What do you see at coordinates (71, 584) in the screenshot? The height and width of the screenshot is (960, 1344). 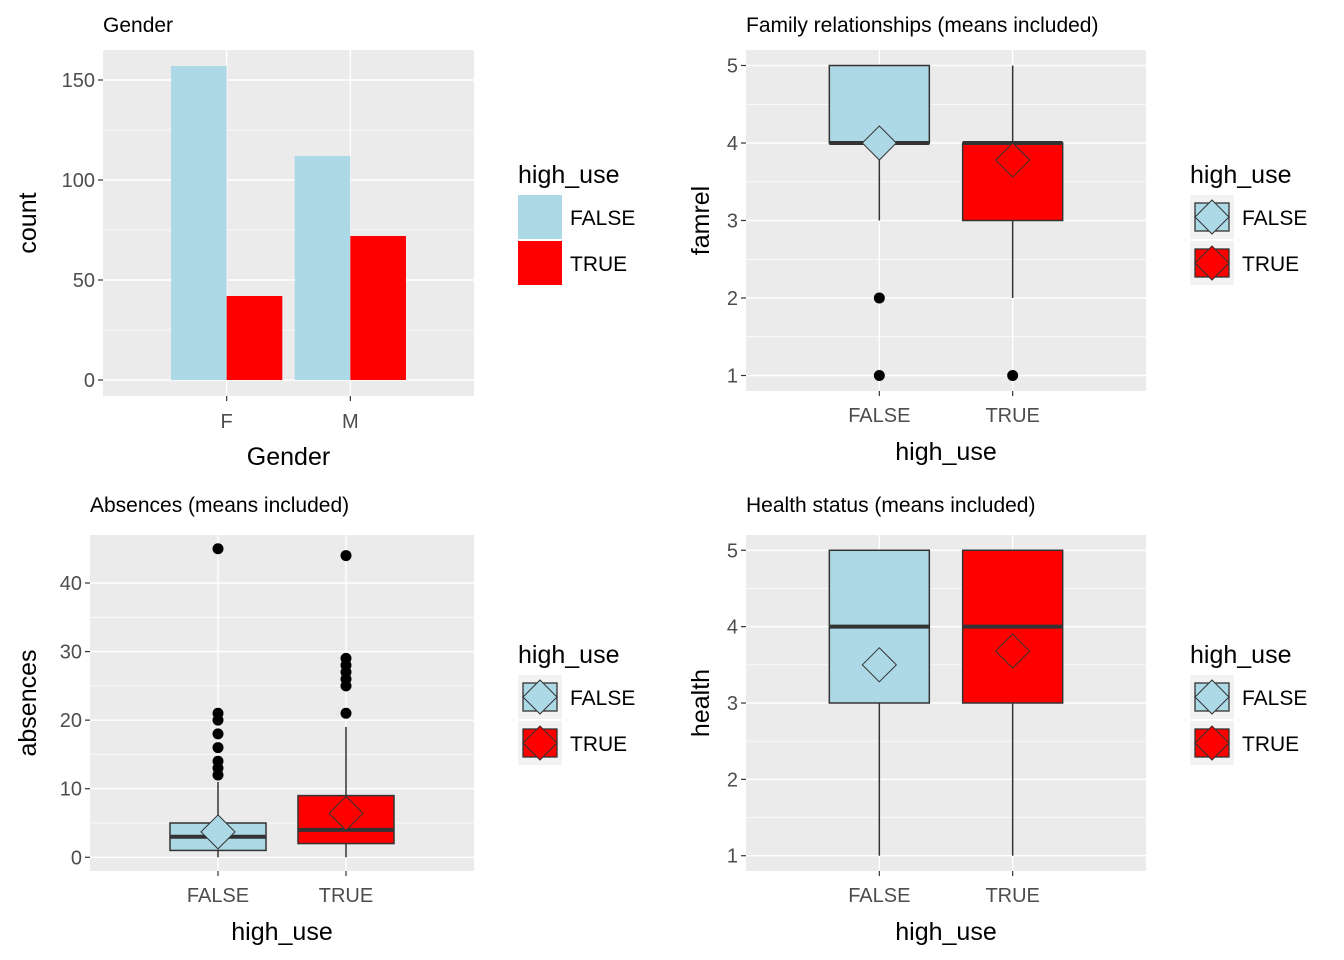 I see `y-tick-label: 40` at bounding box center [71, 584].